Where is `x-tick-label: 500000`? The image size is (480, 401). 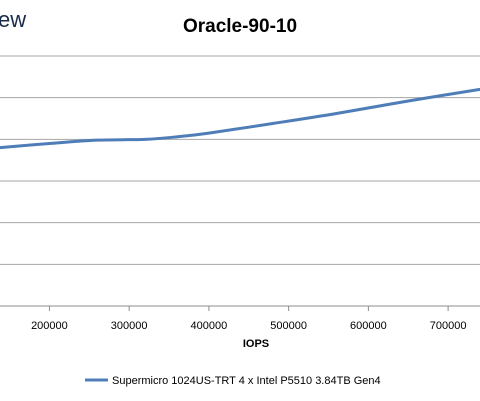 x-tick-label: 500000 is located at coordinates (288, 326).